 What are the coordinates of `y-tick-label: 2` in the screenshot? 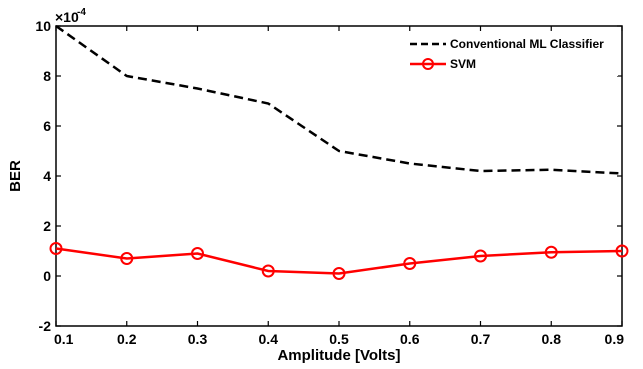 It's located at (47, 226).